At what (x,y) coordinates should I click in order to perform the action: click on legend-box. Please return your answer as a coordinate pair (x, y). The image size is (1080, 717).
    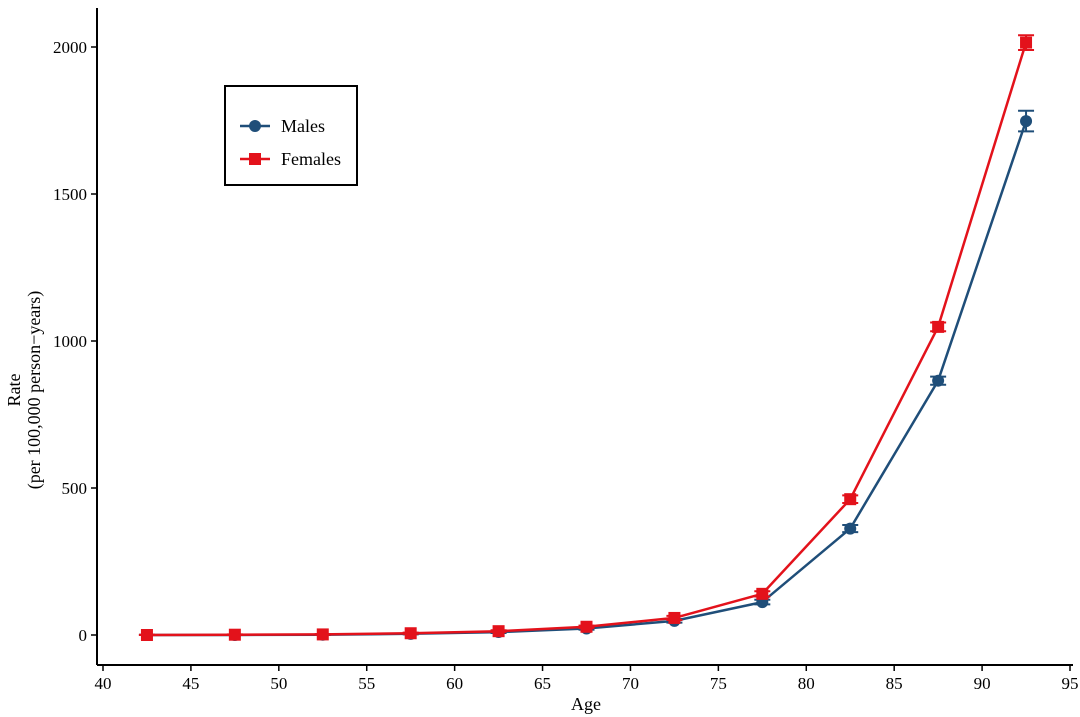
    Looking at the image, I should click on (291, 135).